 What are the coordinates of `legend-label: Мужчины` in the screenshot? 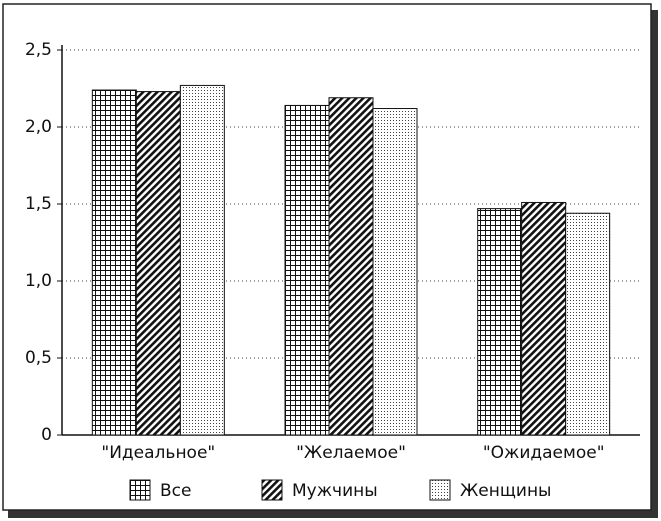 It's located at (335, 491).